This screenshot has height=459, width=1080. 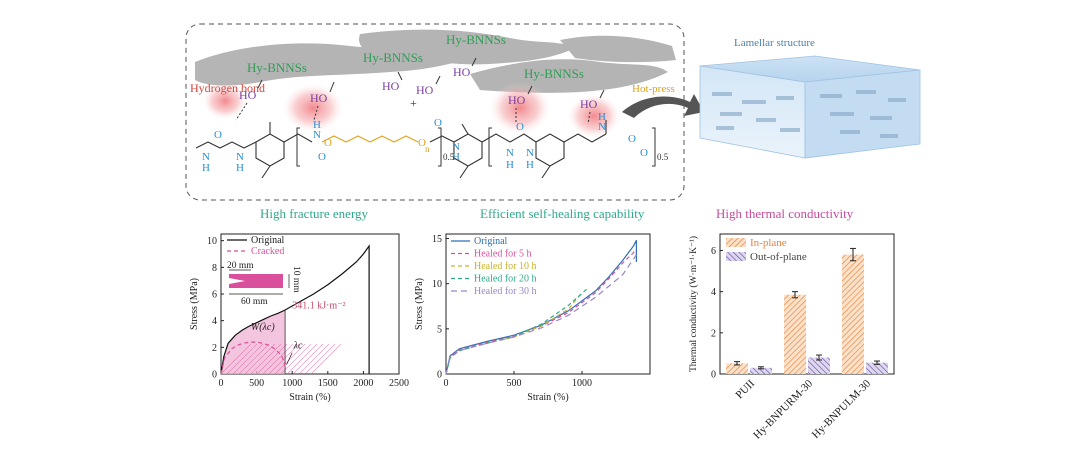 What do you see at coordinates (214, 268) in the screenshot?
I see `y-tick-label-4: 8` at bounding box center [214, 268].